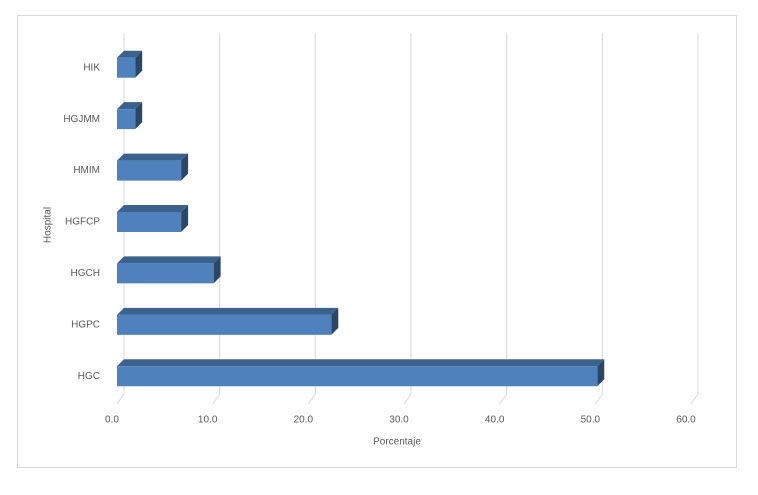 The width and height of the screenshot is (758, 495). Describe the element at coordinates (591, 420) in the screenshot. I see `x-tick-label: 50.0` at that location.